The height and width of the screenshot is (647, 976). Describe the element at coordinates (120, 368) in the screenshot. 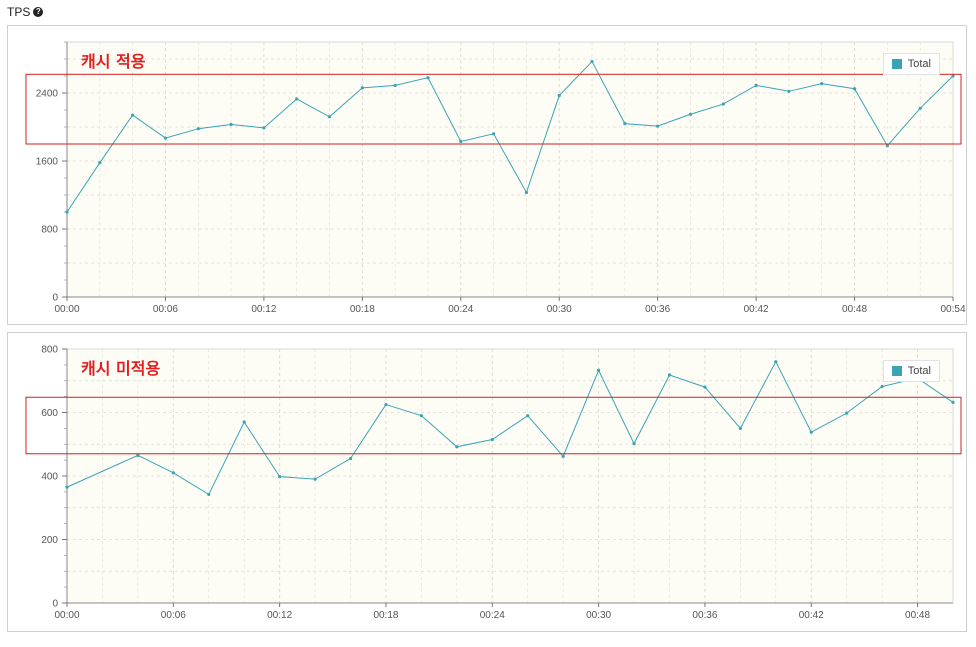

I see `annotation-label: 캐시 미적용` at that location.